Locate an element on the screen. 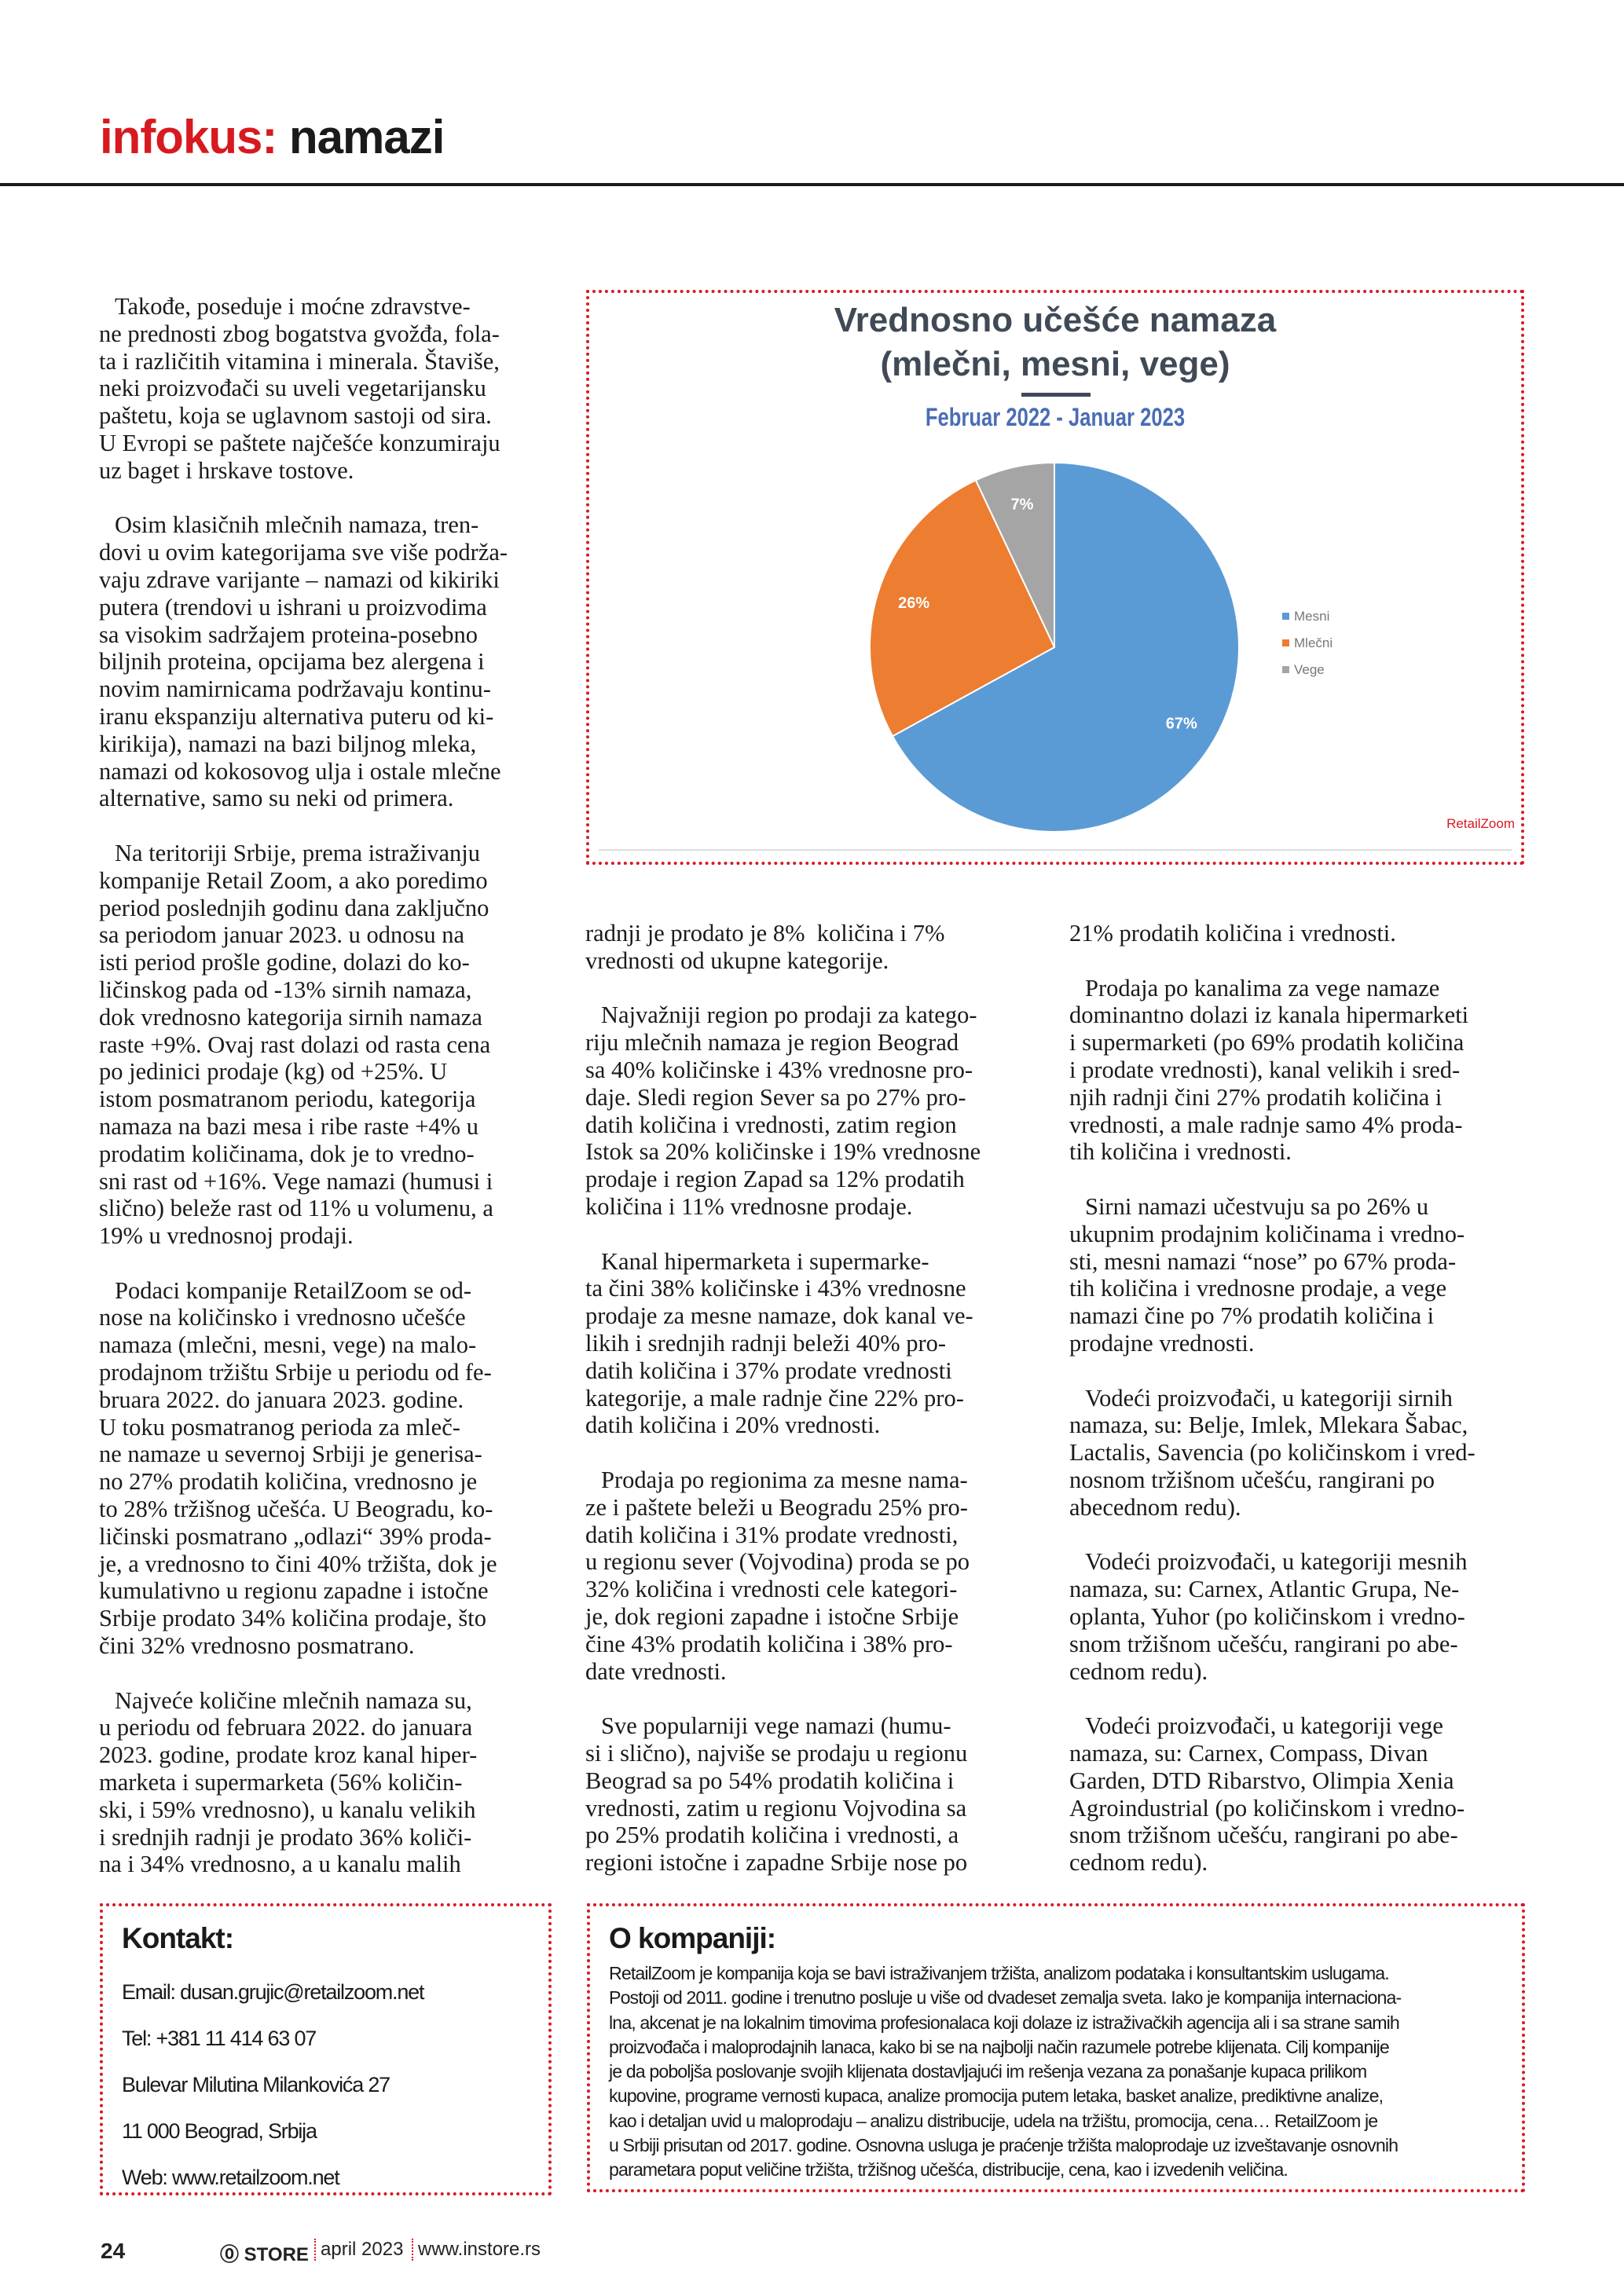 This screenshot has width=1624, height=2296. contact-title: Kontakt: is located at coordinates (178, 1938).